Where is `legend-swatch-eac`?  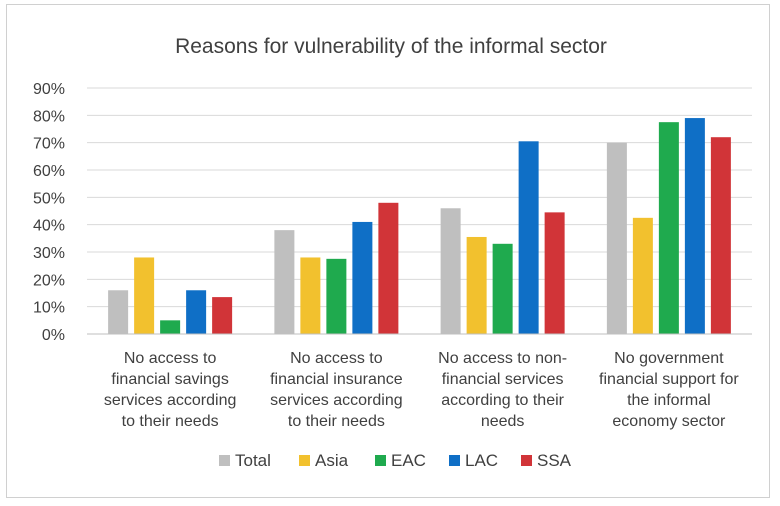 legend-swatch-eac is located at coordinates (380, 460).